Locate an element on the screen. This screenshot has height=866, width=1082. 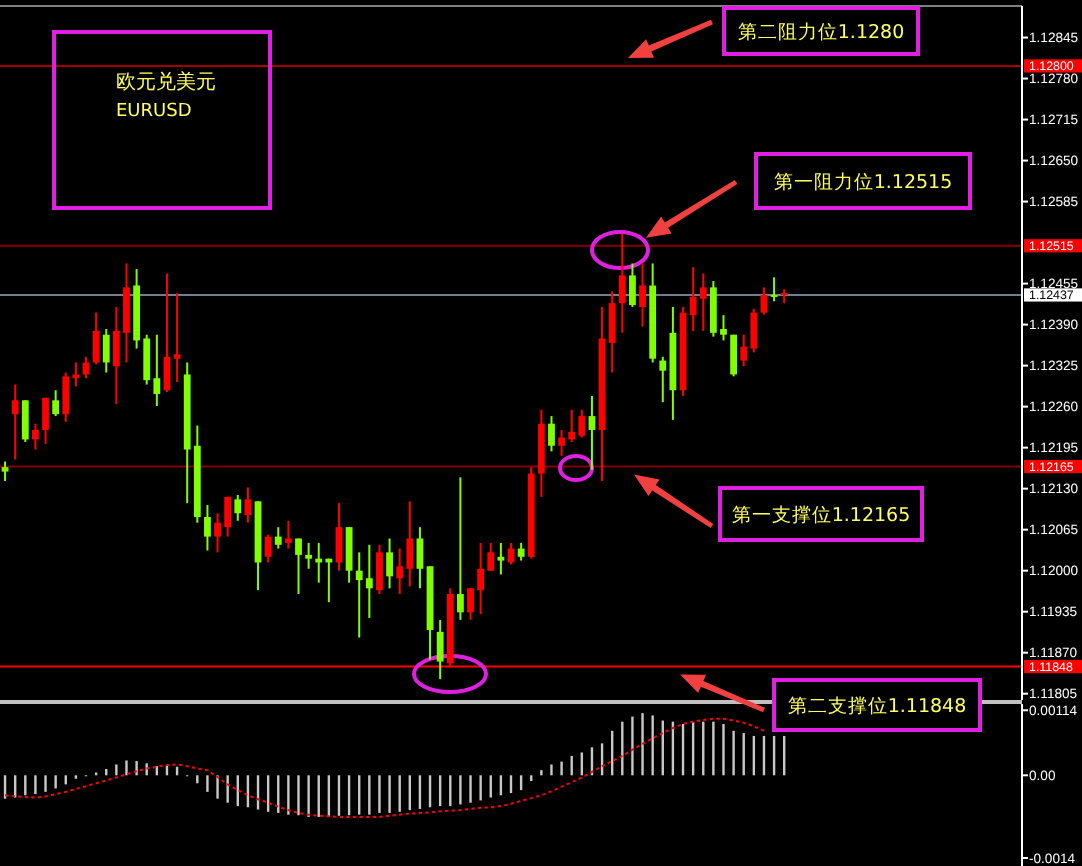
annotation: 第一支撑位1.12165 is located at coordinates (821, 514).